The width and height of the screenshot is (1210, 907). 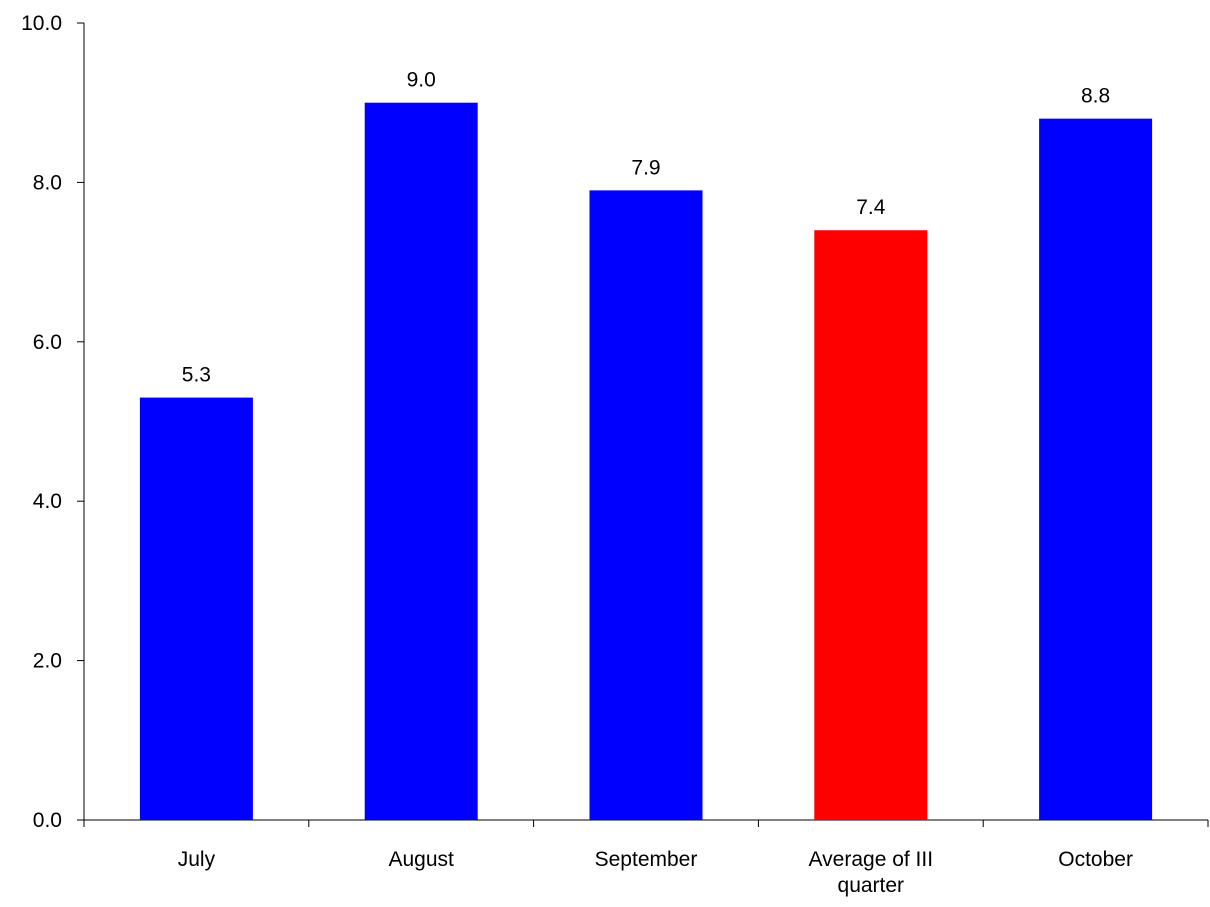 What do you see at coordinates (871, 207) in the screenshot?
I see `data-label: 7.4` at bounding box center [871, 207].